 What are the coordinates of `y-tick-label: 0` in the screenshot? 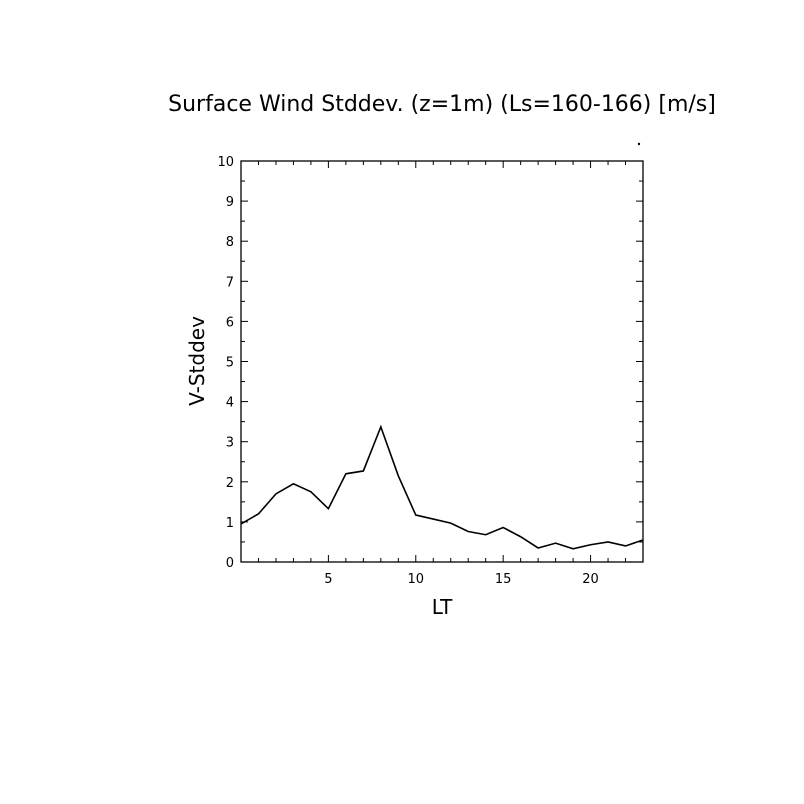 It's located at (230, 563).